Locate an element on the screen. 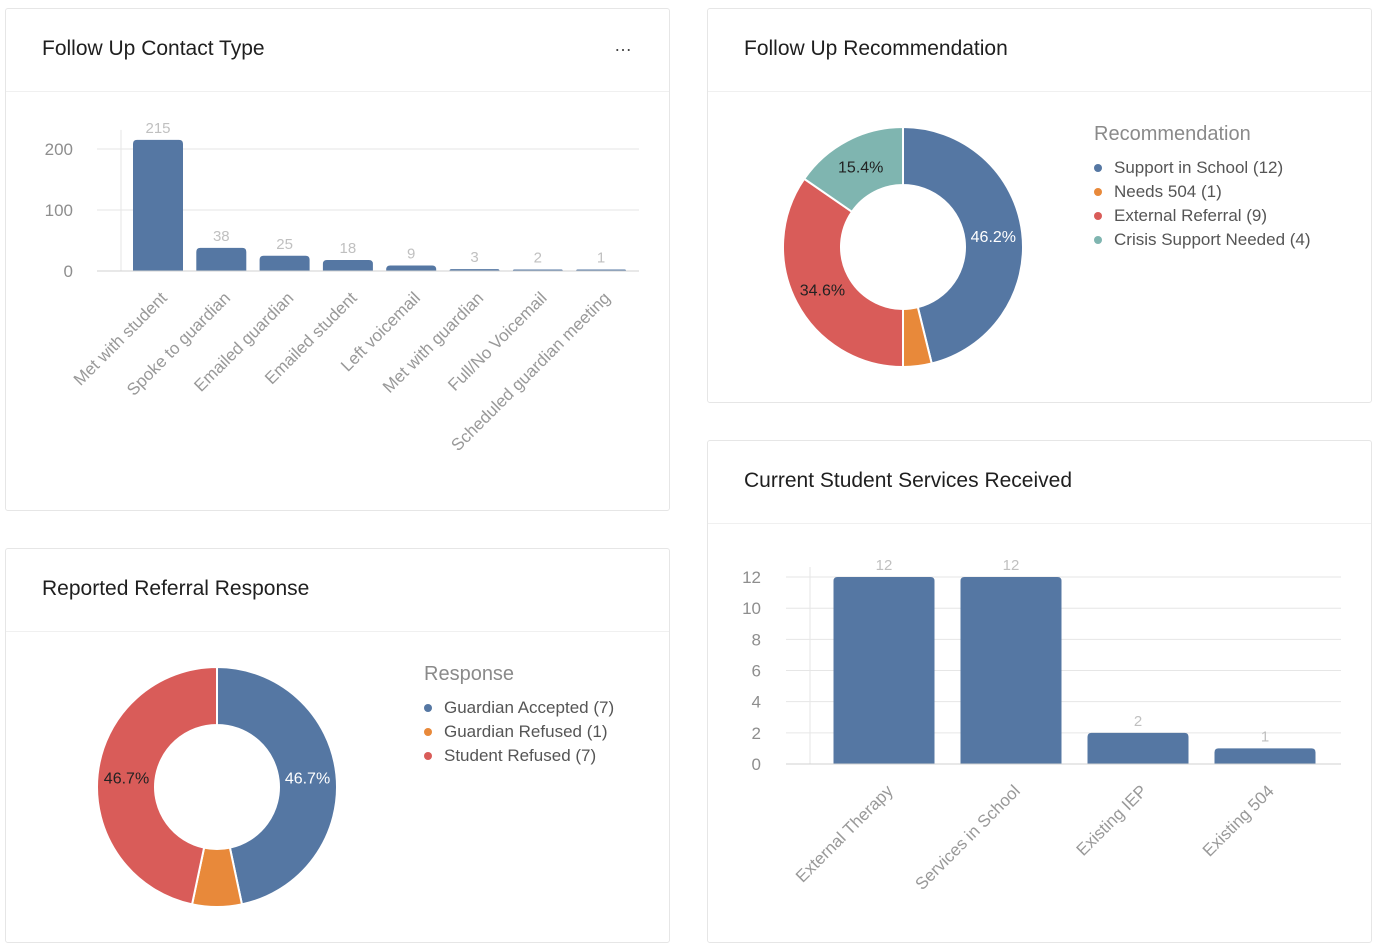  y-tick-label: 4 is located at coordinates (756, 702).